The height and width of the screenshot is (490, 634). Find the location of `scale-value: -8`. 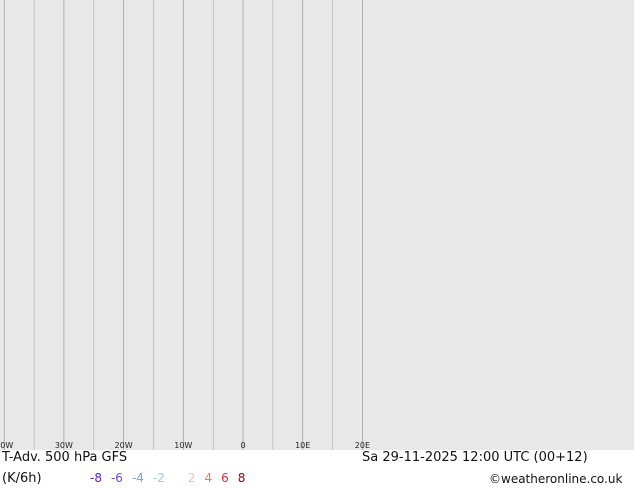

scale-value: -8 is located at coordinates (96, 478).